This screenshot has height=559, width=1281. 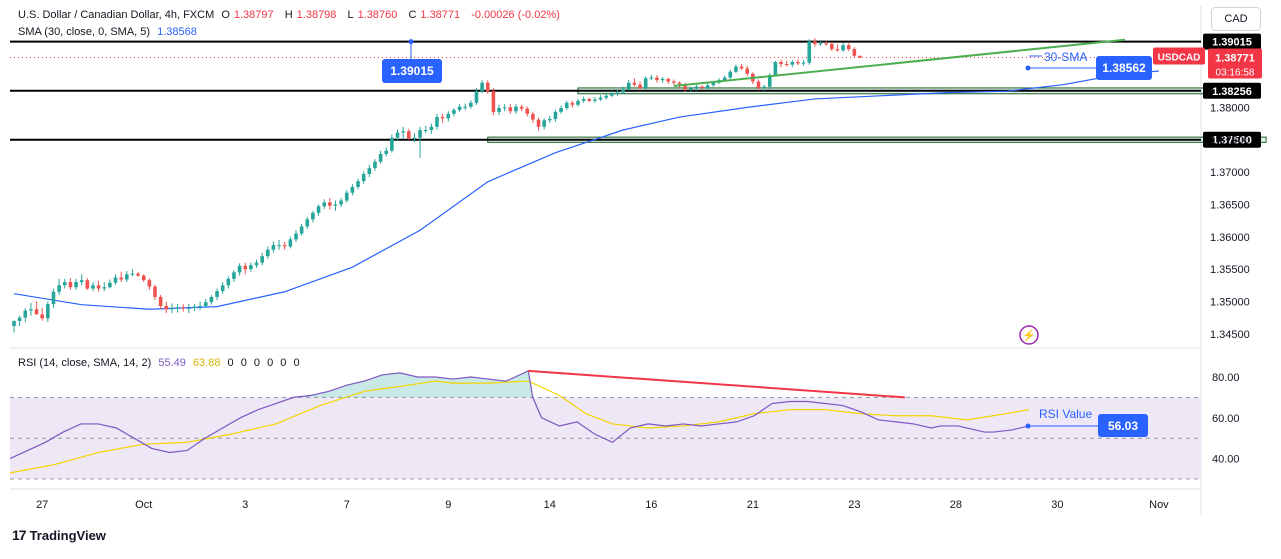 I want to click on ohlc-close: C 1.38771, so click(x=434, y=15).